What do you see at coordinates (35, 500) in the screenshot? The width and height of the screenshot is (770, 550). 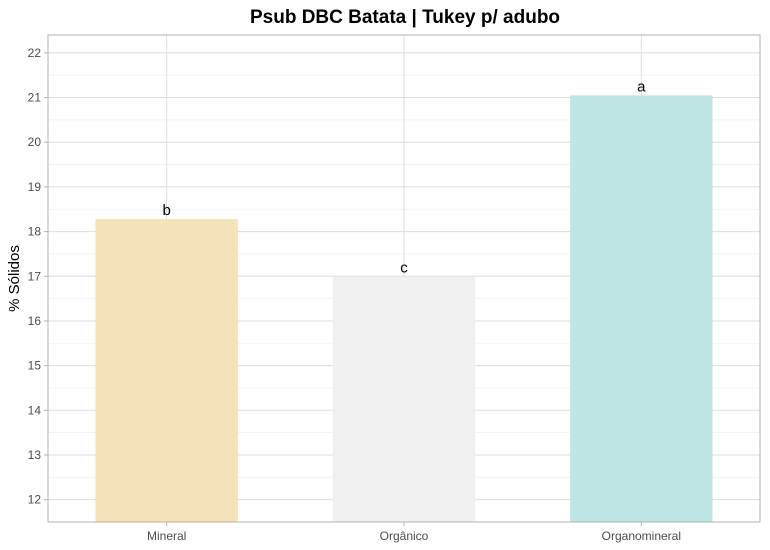 I see `y-tick-label: 12` at bounding box center [35, 500].